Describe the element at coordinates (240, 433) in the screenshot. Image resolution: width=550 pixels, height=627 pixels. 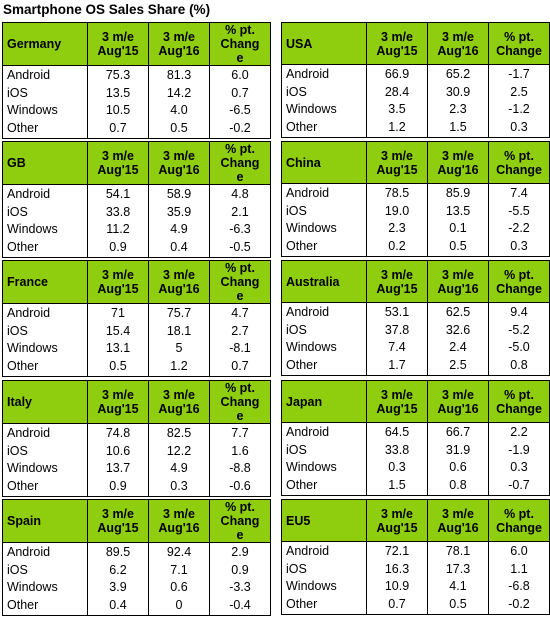
I see `change-value: 7.7` at that location.